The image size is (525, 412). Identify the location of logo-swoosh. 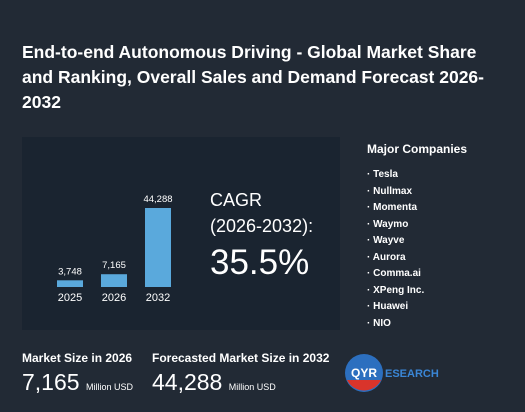
(364, 385).